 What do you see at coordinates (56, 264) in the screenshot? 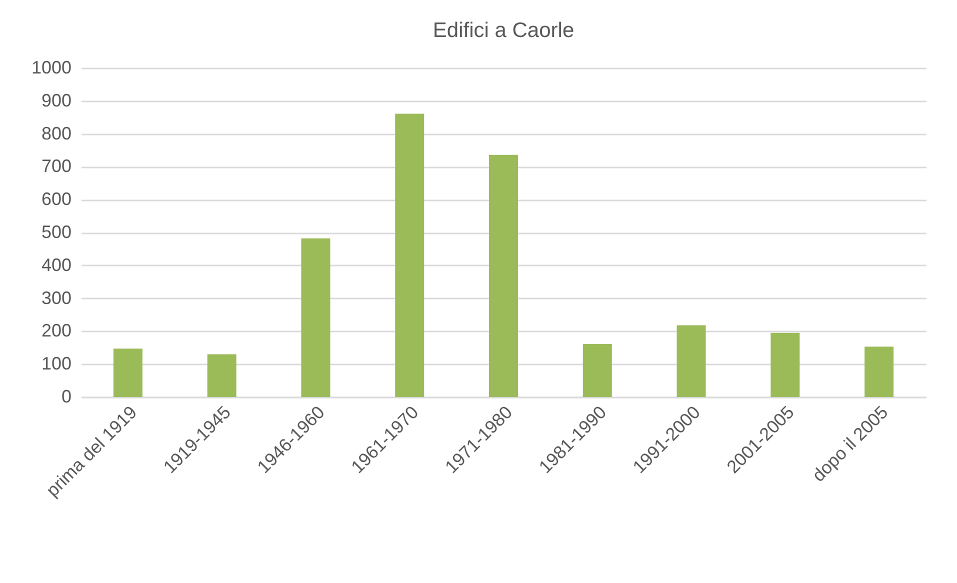
I see `y-tick-label: 400` at bounding box center [56, 264].